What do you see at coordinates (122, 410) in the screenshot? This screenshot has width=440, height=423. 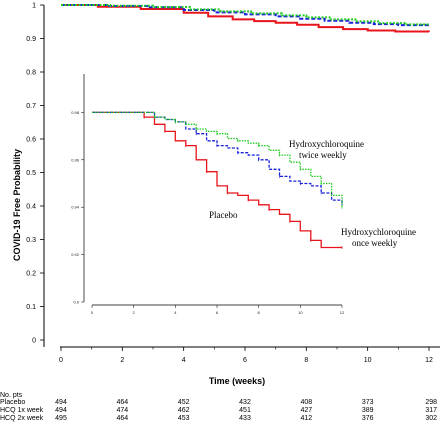 I see `risk-cell: 474` at bounding box center [122, 410].